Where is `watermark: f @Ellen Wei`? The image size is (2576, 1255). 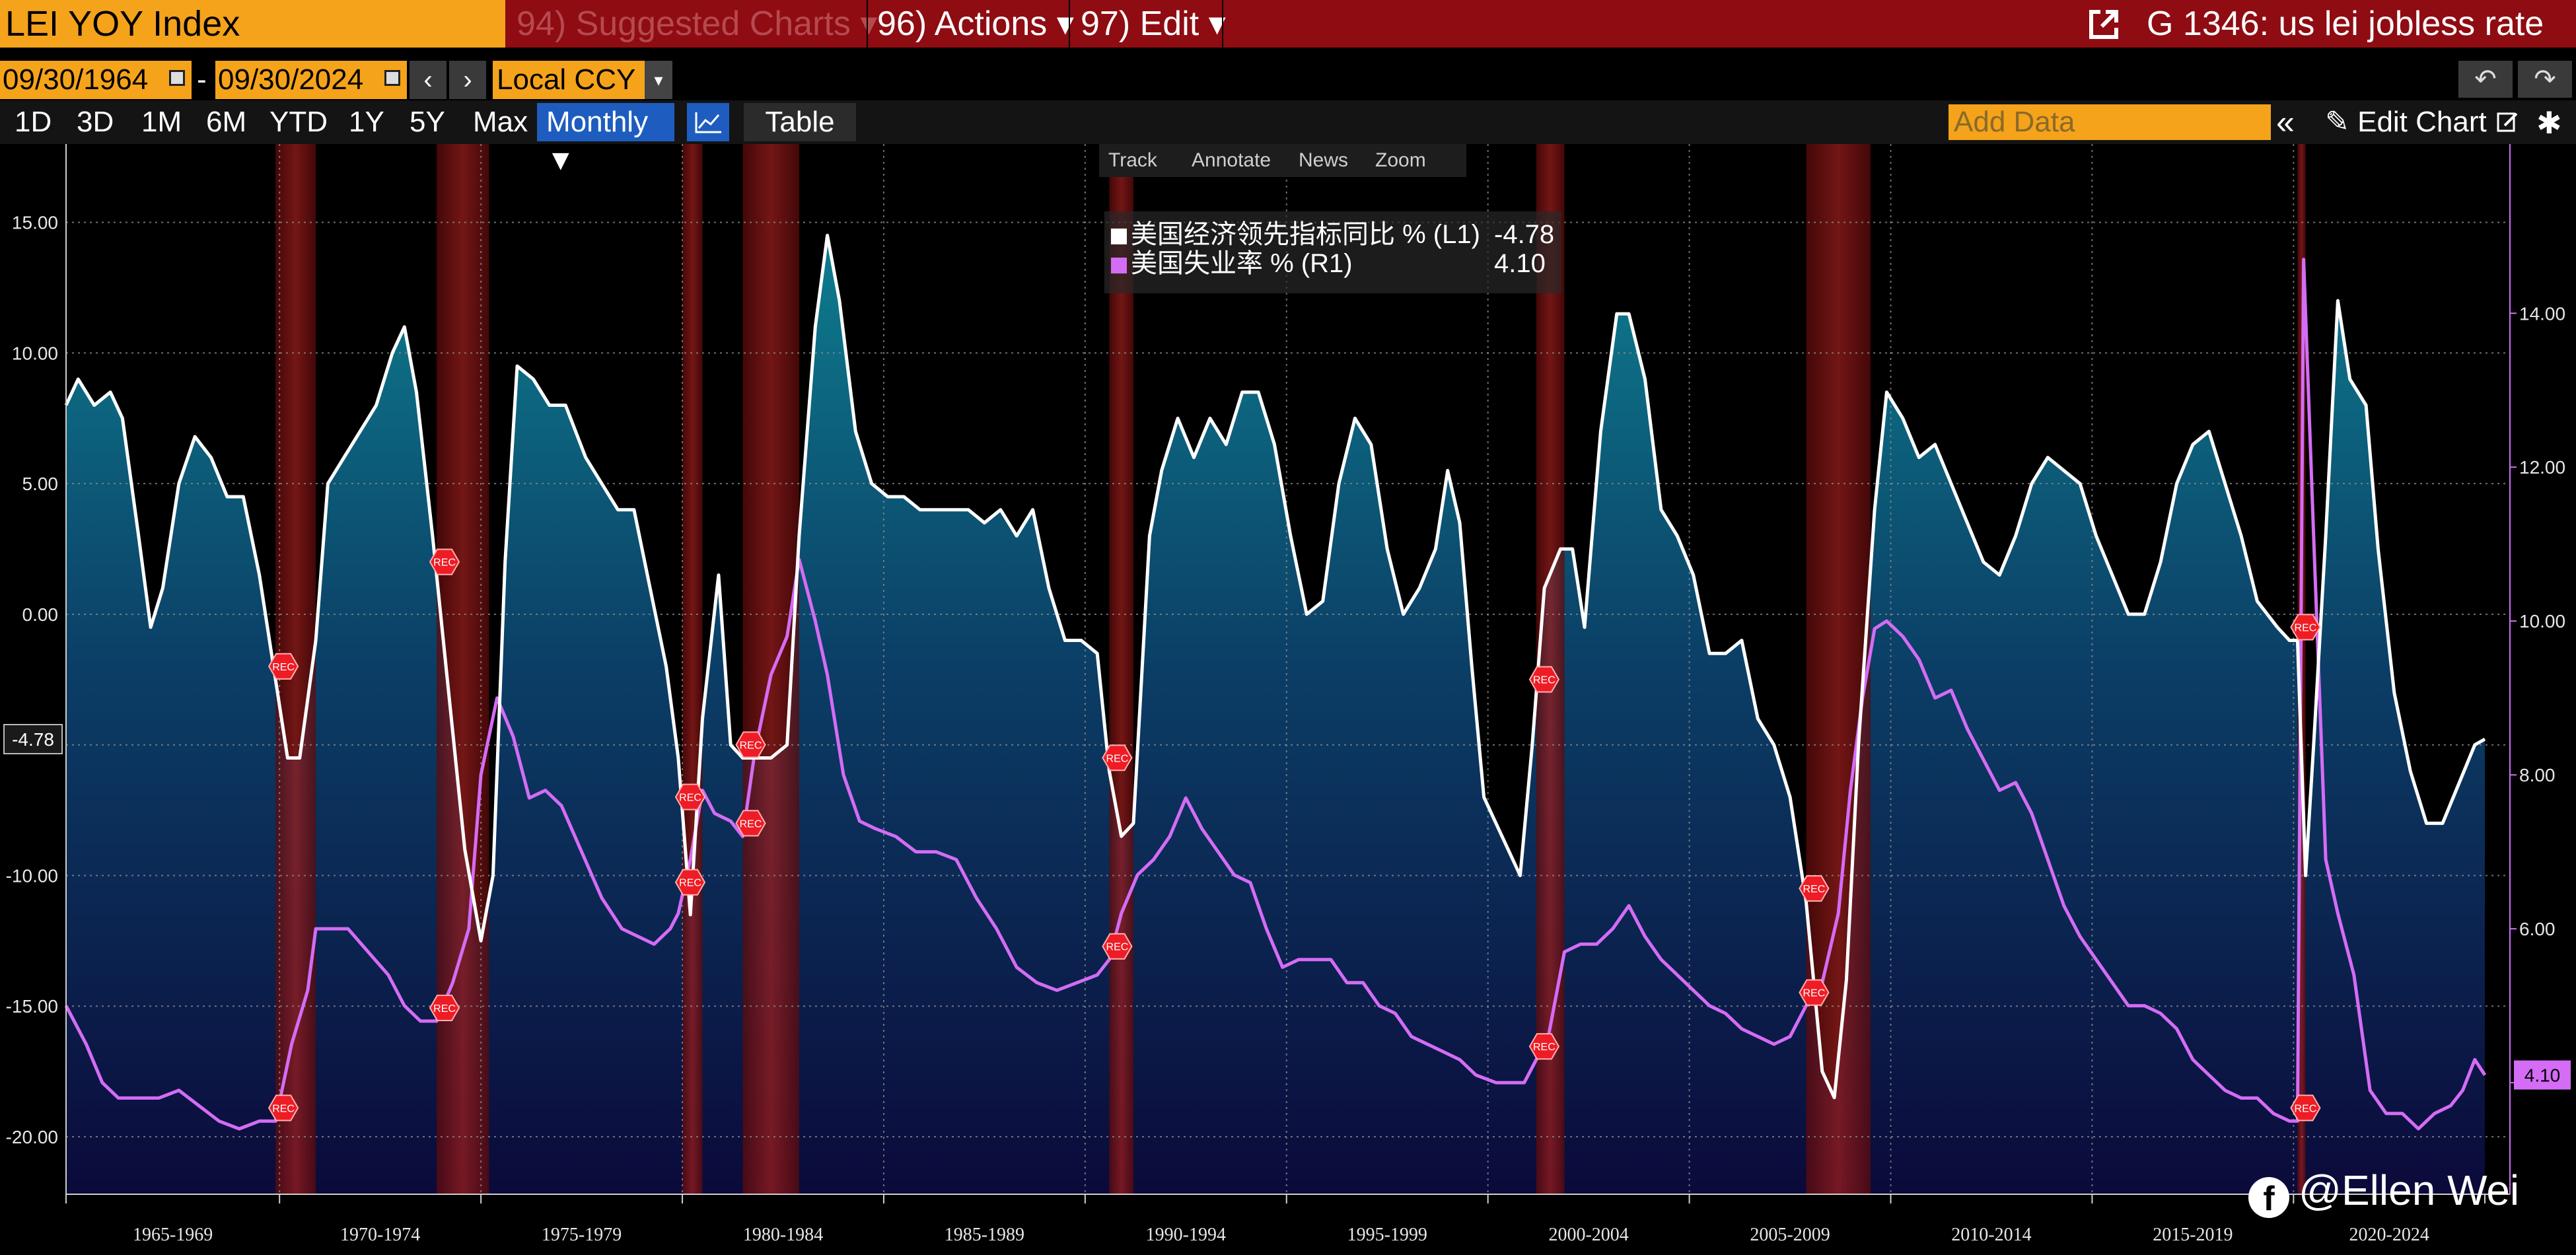
watermark: f @Ellen Wei is located at coordinates (2383, 1191).